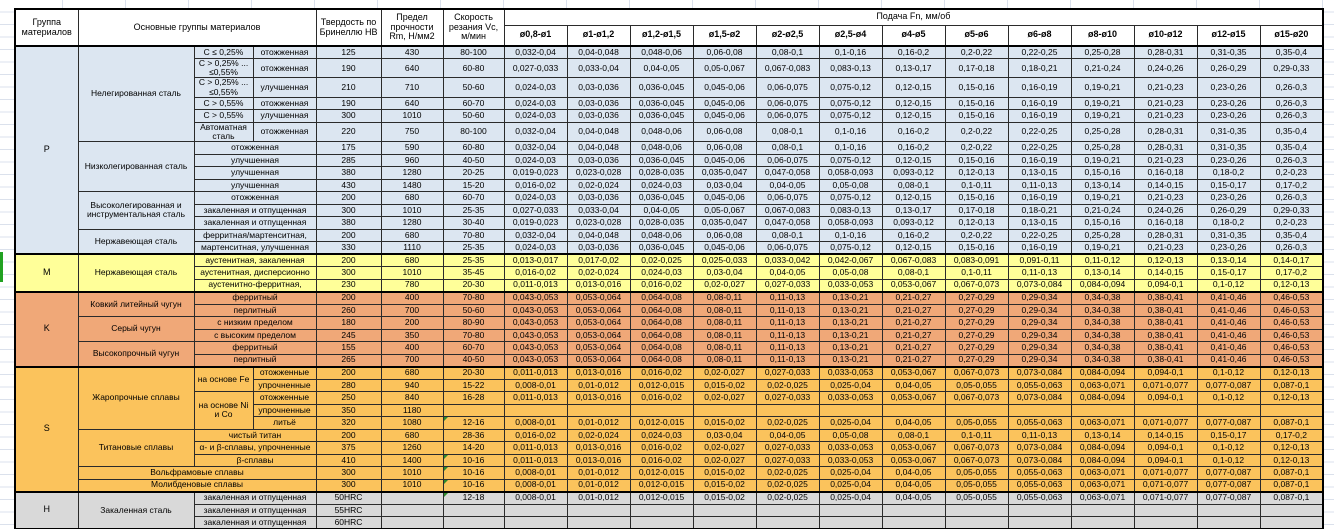 Image resolution: width=1334 pixels, height=529 pixels. What do you see at coordinates (850, 87) in the screenshot?
I see `feed-value-cell: 0,075-0,12` at bounding box center [850, 87].